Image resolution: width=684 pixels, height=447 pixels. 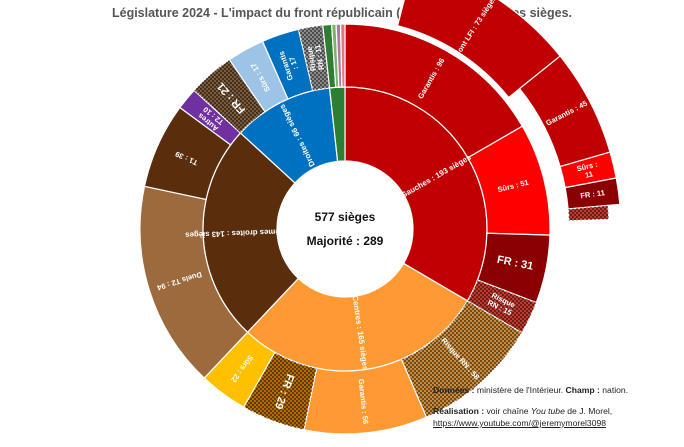 I want to click on scope-label: Champ :, so click(x=582, y=390).